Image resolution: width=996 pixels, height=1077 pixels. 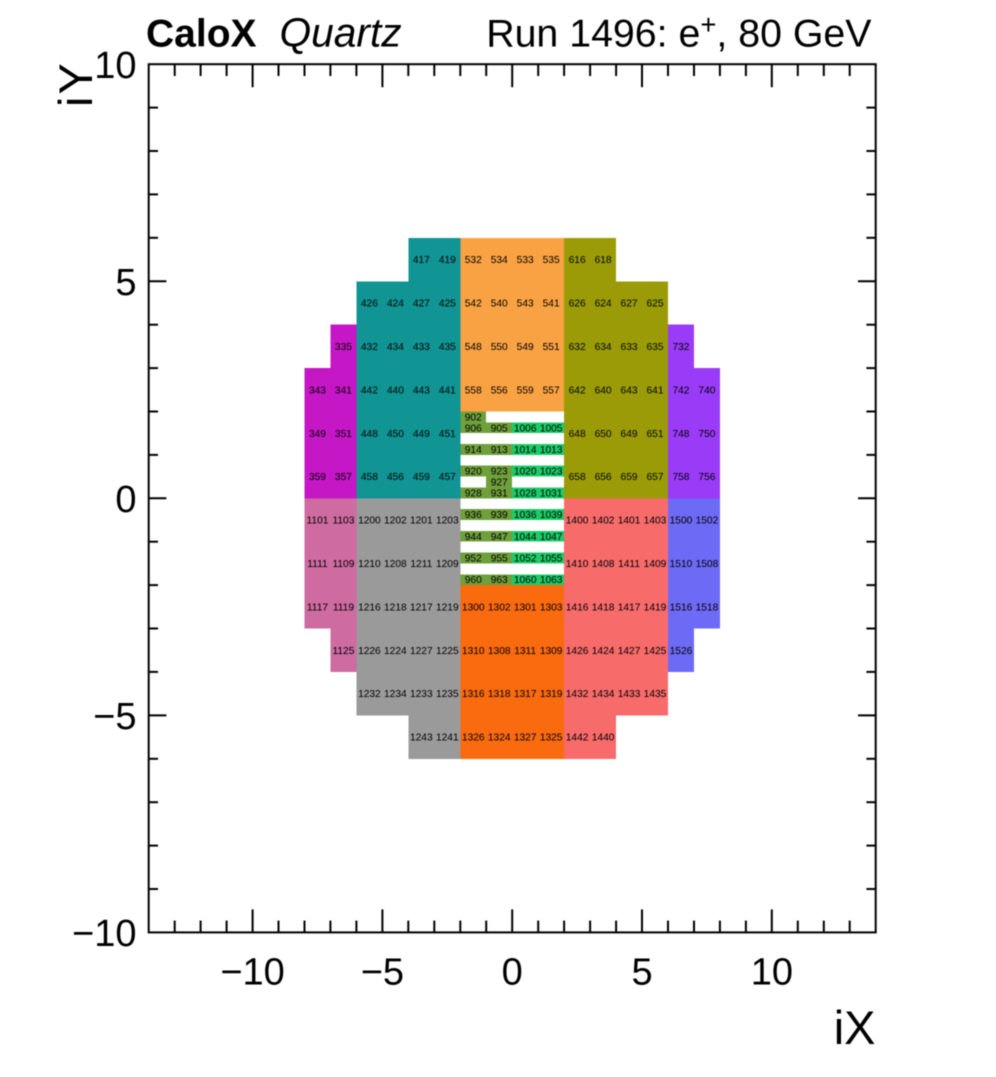 What do you see at coordinates (551, 304) in the screenshot?
I see `svg-text: 541` at bounding box center [551, 304].